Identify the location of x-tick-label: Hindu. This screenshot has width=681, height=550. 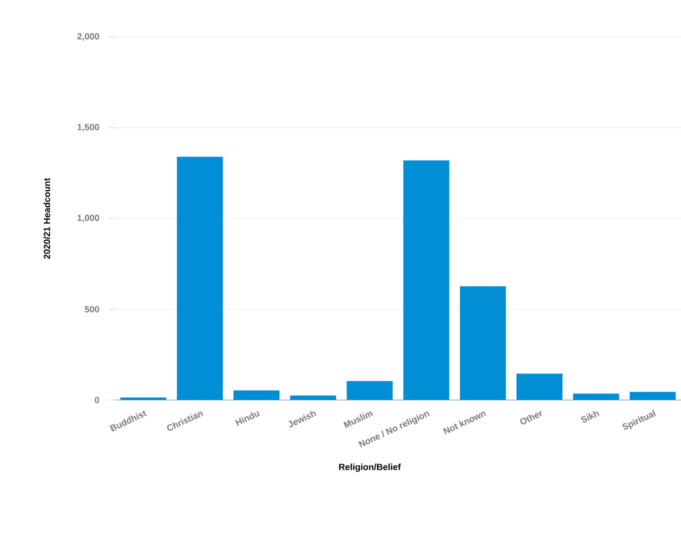
(247, 418).